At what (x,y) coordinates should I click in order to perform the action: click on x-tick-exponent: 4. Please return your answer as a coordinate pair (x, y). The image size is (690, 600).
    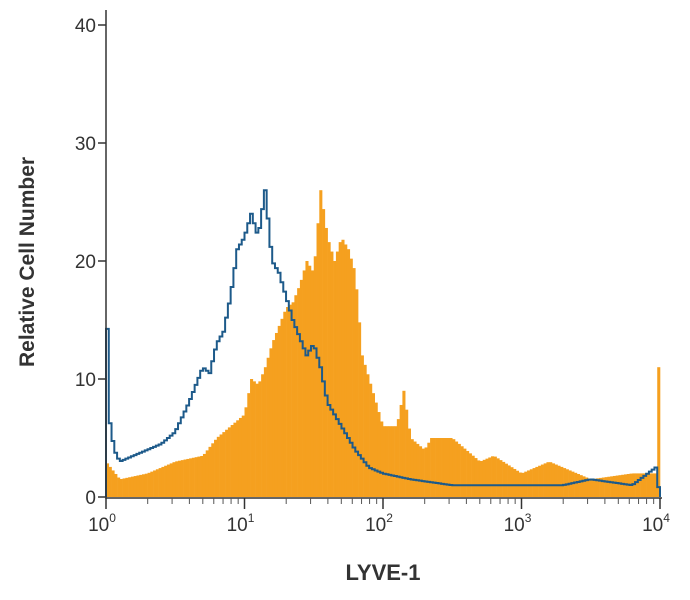
    Looking at the image, I should click on (666, 518).